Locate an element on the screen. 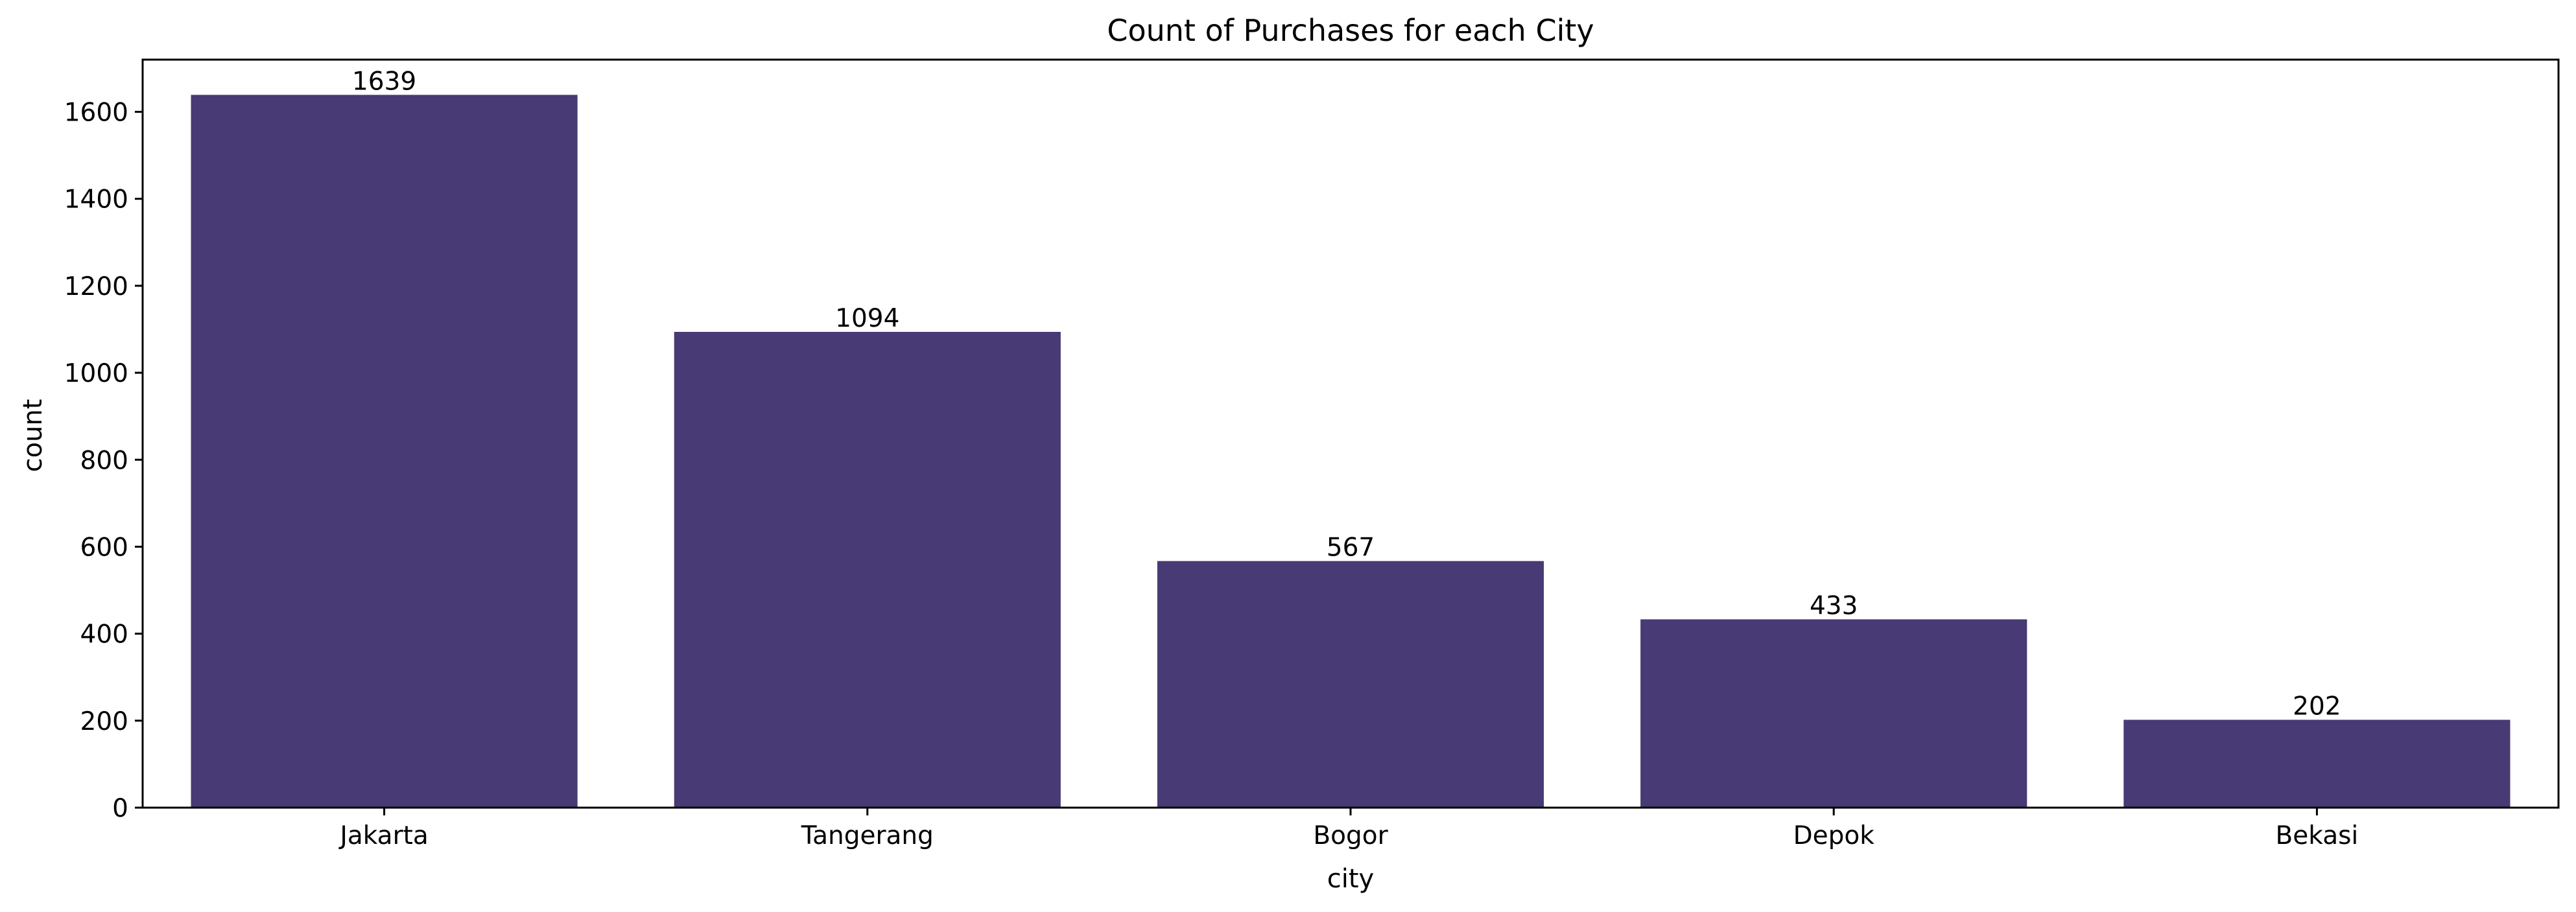 This screenshot has width=2576, height=912. x-tick-label-jakarta: Jakarta is located at coordinates (383, 836).